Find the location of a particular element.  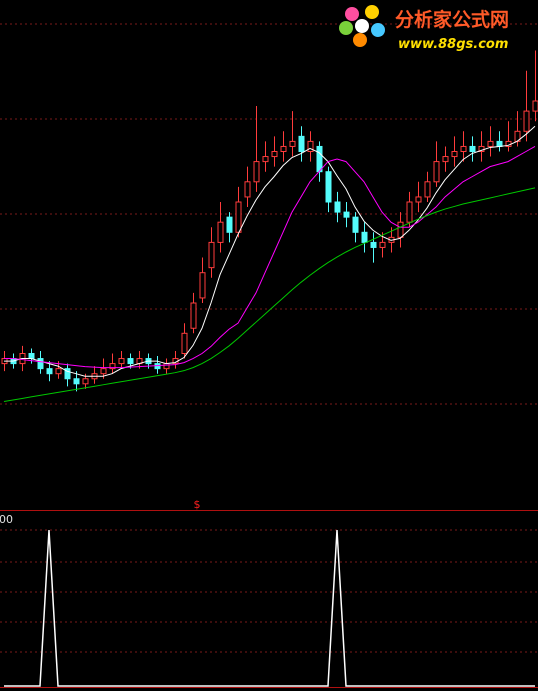

logo is located at coordinates (362, 26).